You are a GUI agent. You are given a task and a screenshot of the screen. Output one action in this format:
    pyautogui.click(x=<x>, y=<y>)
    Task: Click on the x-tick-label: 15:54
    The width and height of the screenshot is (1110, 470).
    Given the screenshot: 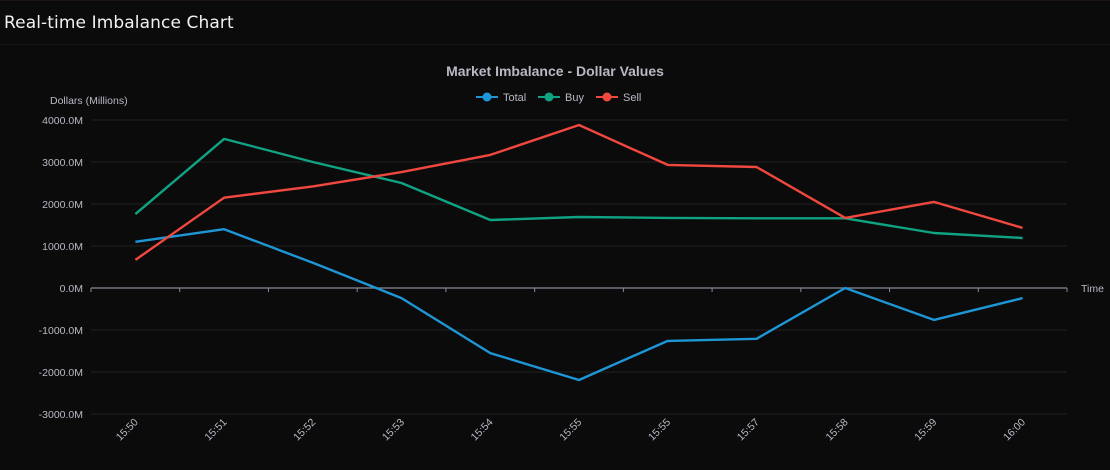 What is the action you would take?
    pyautogui.click(x=482, y=429)
    